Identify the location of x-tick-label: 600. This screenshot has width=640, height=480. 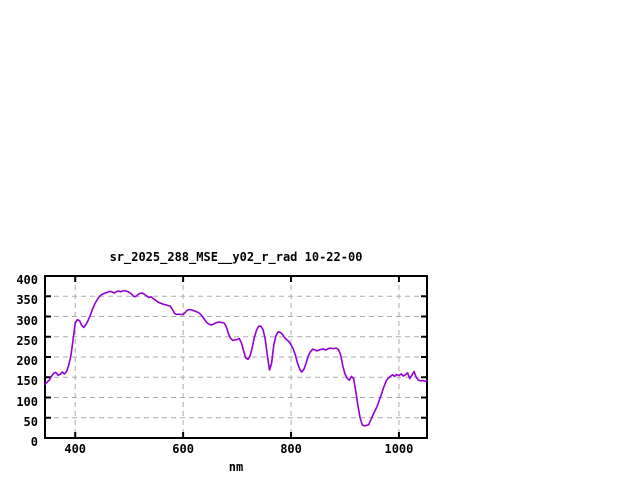
(183, 449).